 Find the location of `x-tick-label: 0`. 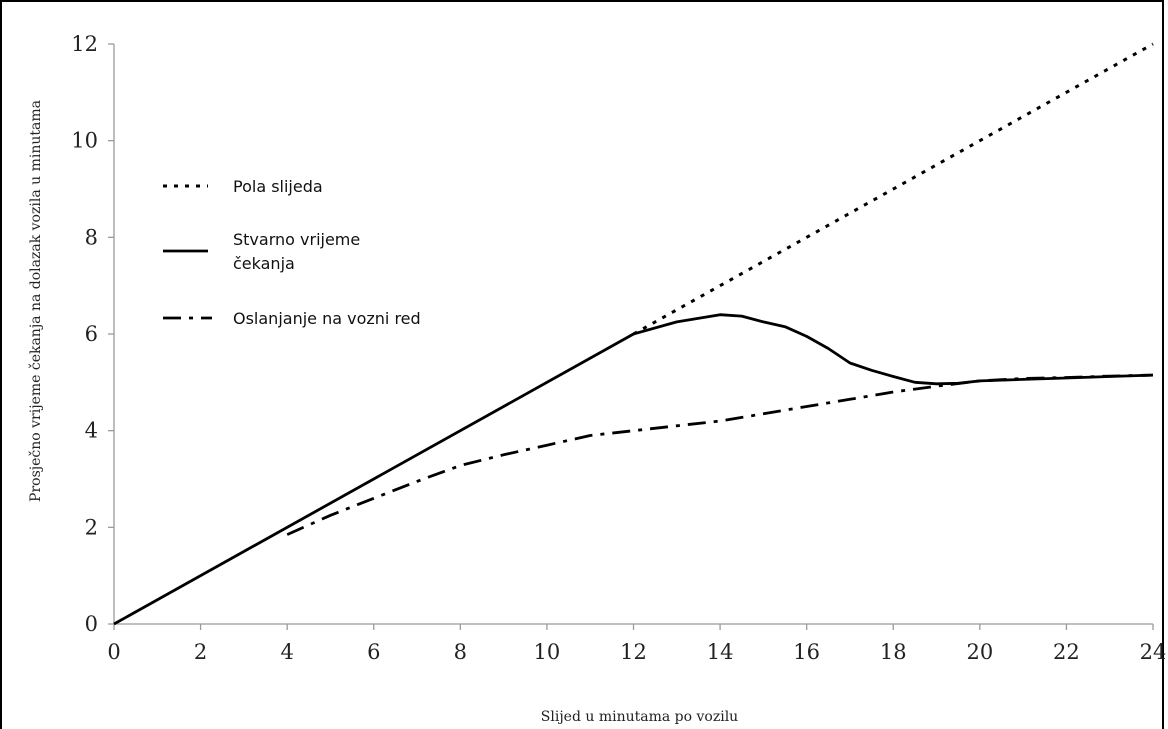

x-tick-label: 0 is located at coordinates (113, 652).